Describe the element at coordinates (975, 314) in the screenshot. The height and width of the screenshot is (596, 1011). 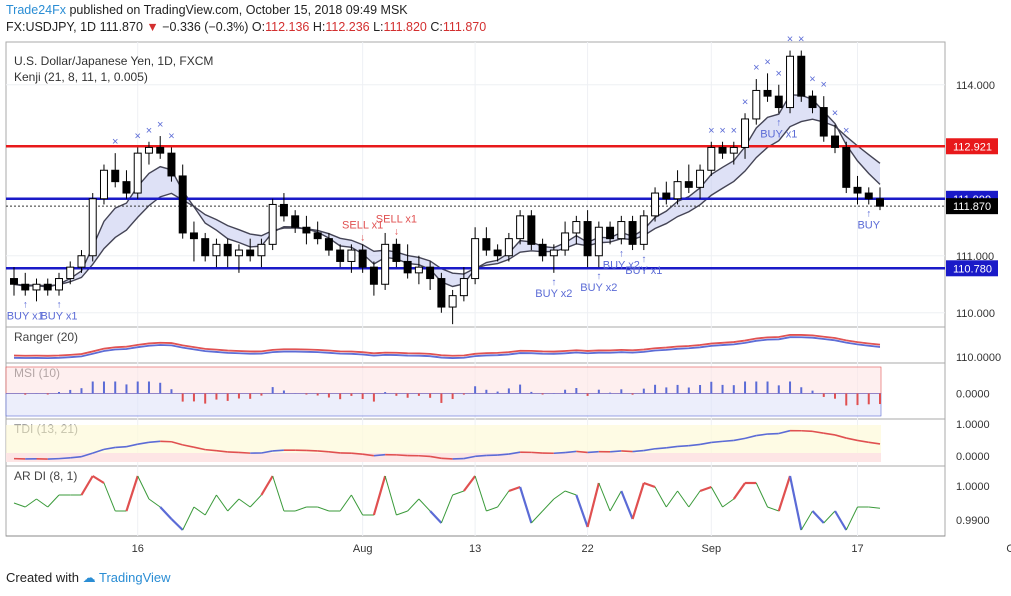
I see `y-tick-label: 110.000` at that location.